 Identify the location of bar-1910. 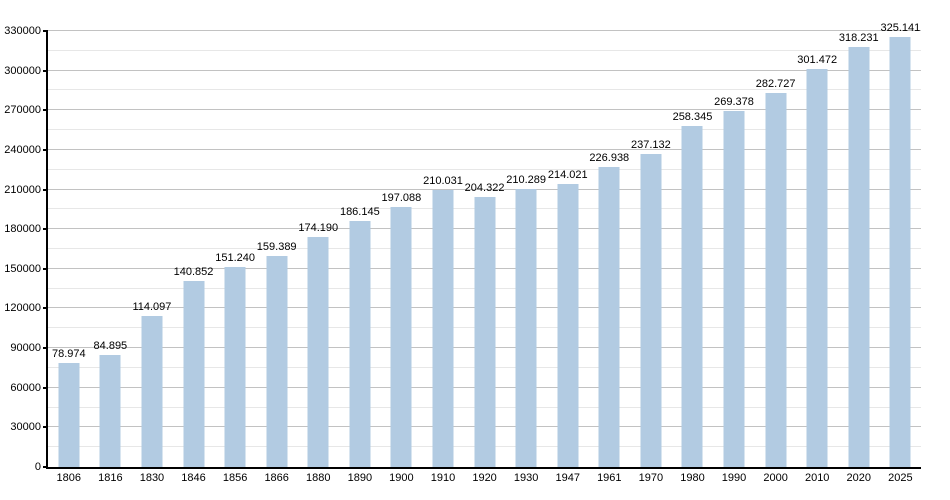
(443, 328).